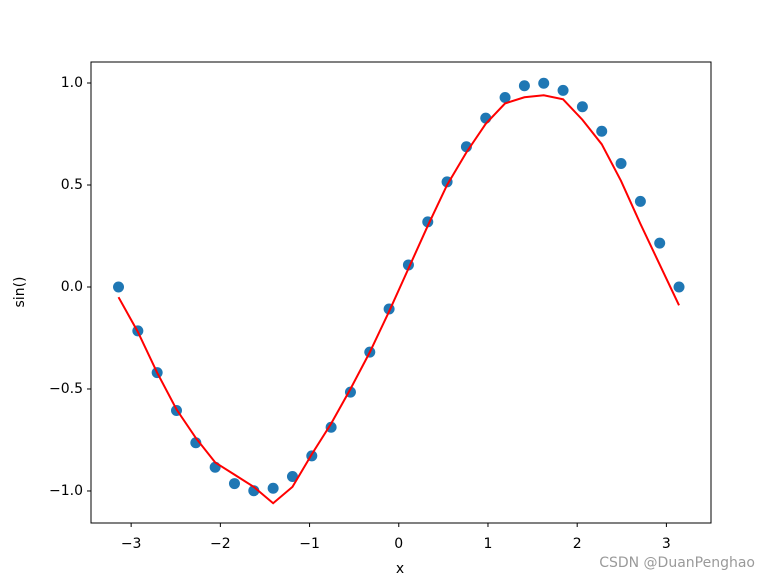 The height and width of the screenshot is (582, 770). I want to click on x-tick-label: −2, so click(220, 544).